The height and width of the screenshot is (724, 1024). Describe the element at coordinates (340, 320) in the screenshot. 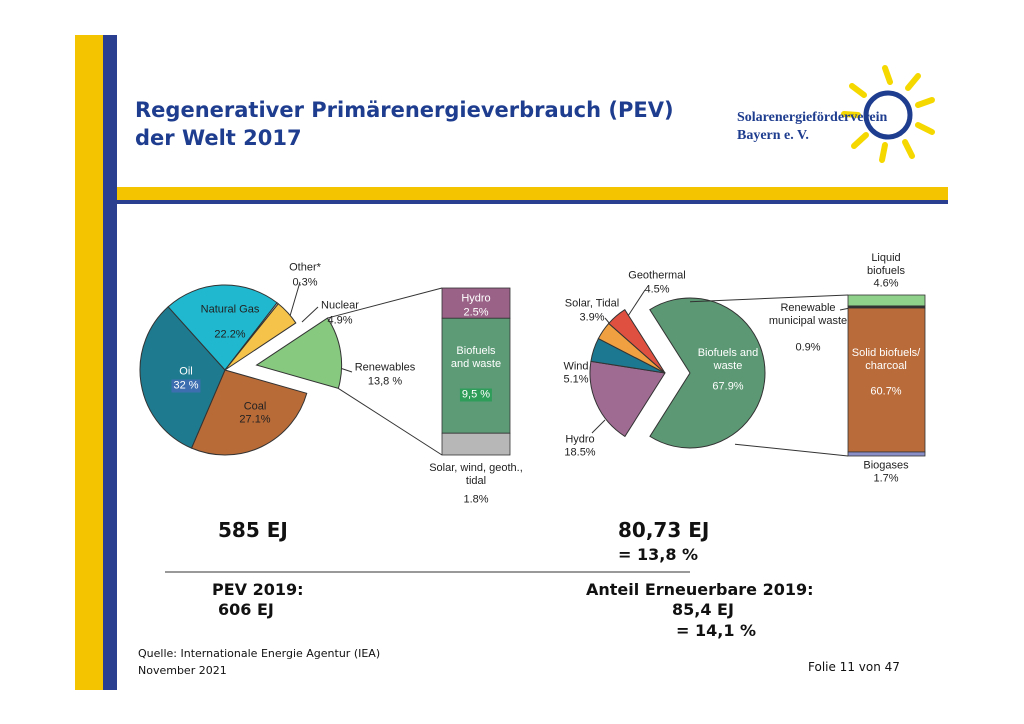

I see `value-label: 4.9%` at that location.